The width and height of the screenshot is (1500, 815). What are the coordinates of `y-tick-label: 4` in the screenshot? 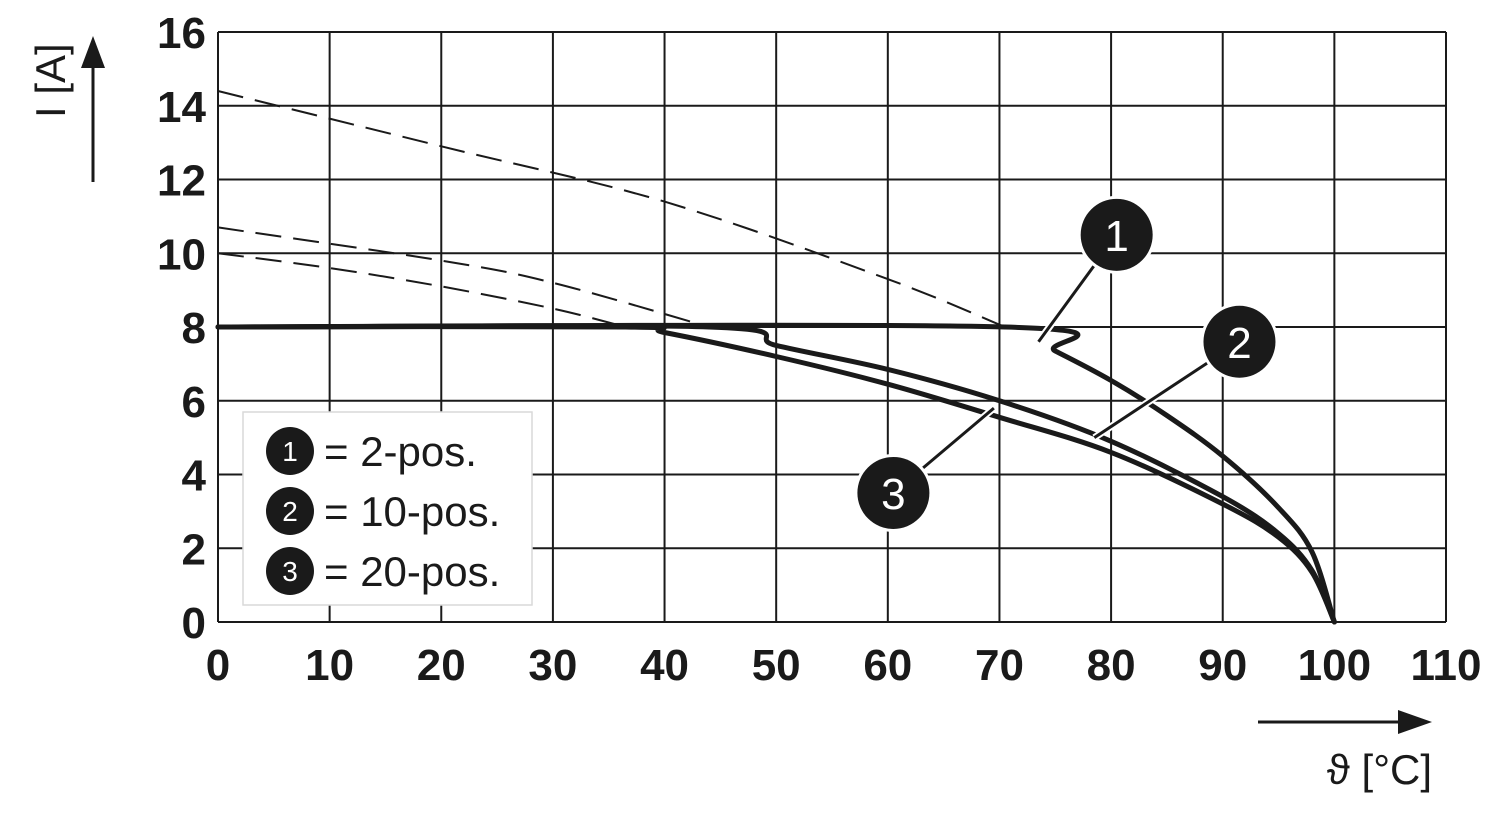 It's located at (194, 476).